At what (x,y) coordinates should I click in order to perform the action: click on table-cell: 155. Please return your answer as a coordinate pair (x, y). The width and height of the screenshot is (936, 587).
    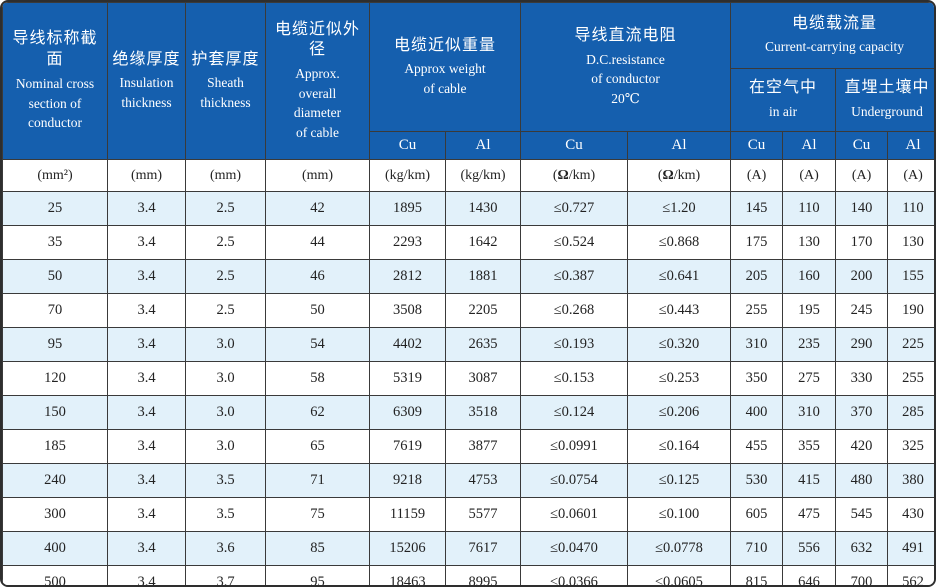
    Looking at the image, I should click on (910, 276).